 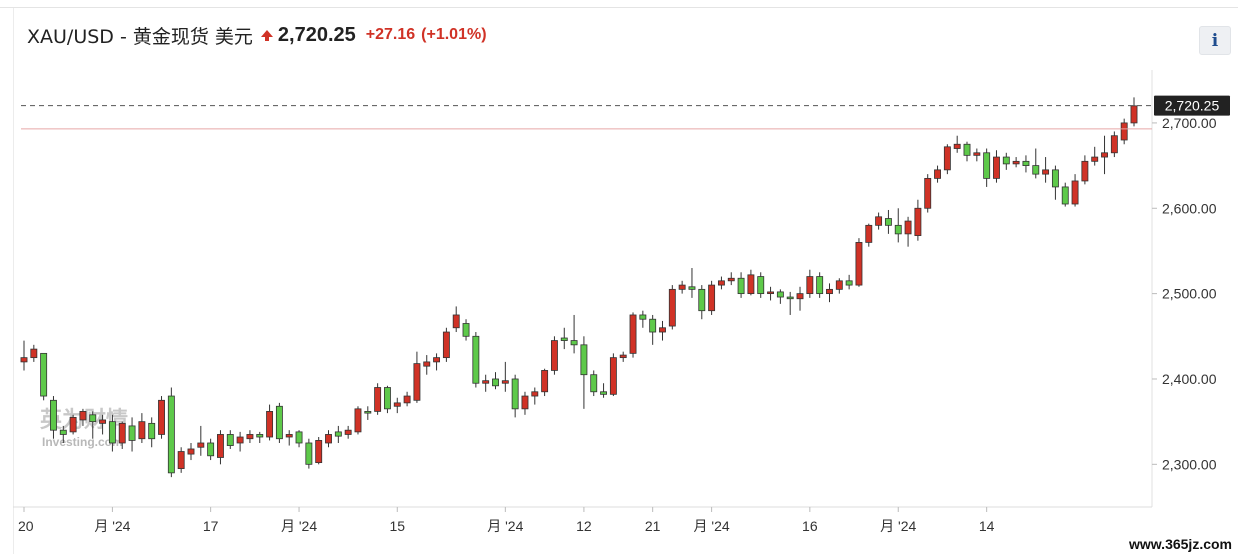 What do you see at coordinates (397, 526) in the screenshot?
I see `x-tick-label: 15` at bounding box center [397, 526].